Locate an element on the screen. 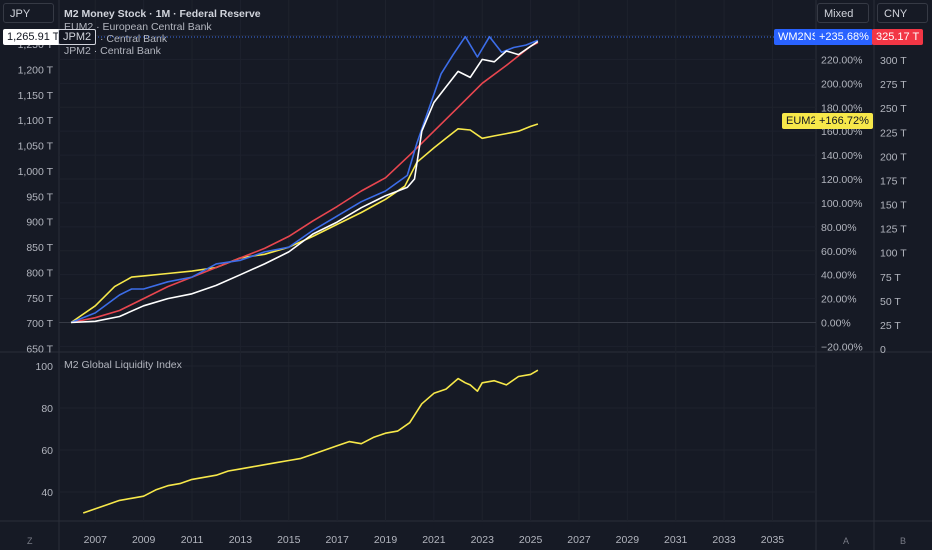  lower-axis-tick: 60 is located at coordinates (47, 451).